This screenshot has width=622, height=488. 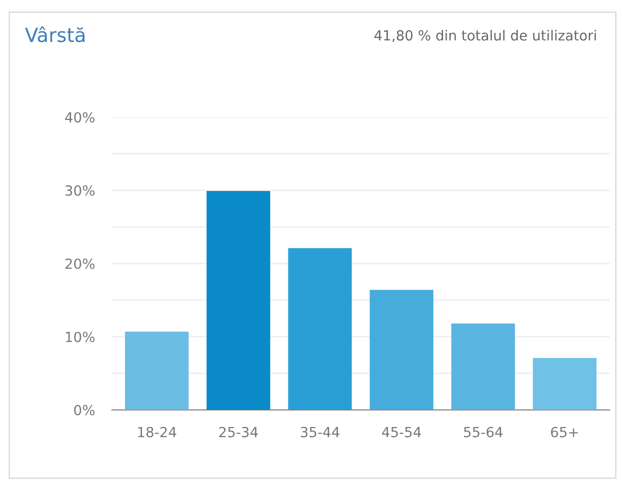 I want to click on x-tick-label: 65+, so click(x=564, y=432).